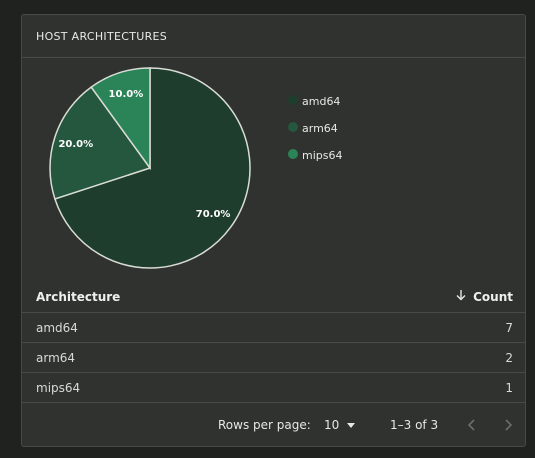 This screenshot has width=535, height=458. I want to click on caret-down-icon, so click(351, 425).